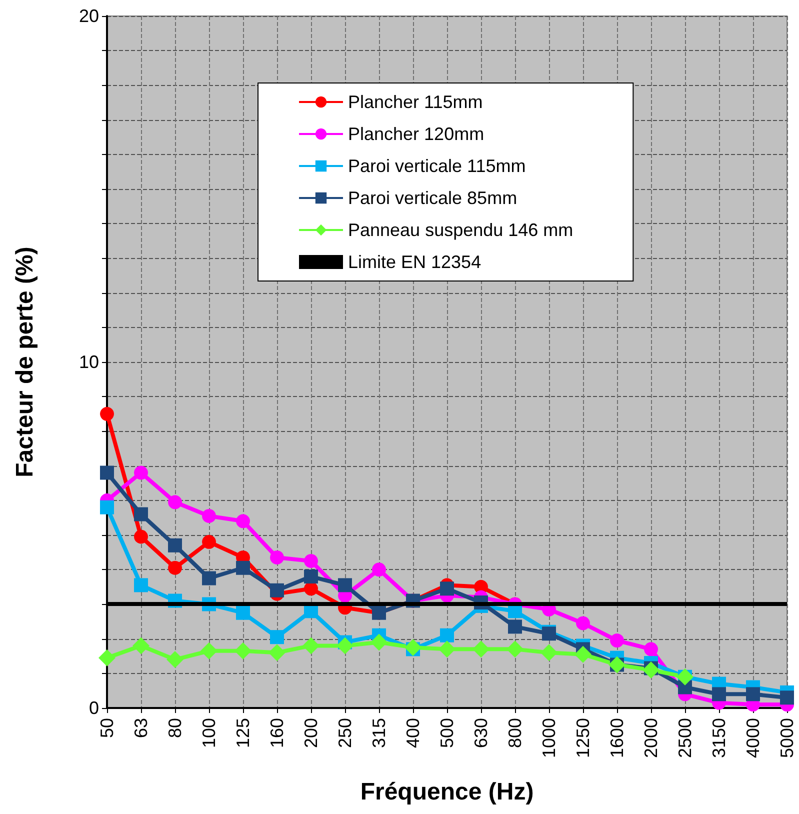  I want to click on x-tick-label: 50, so click(107, 728).